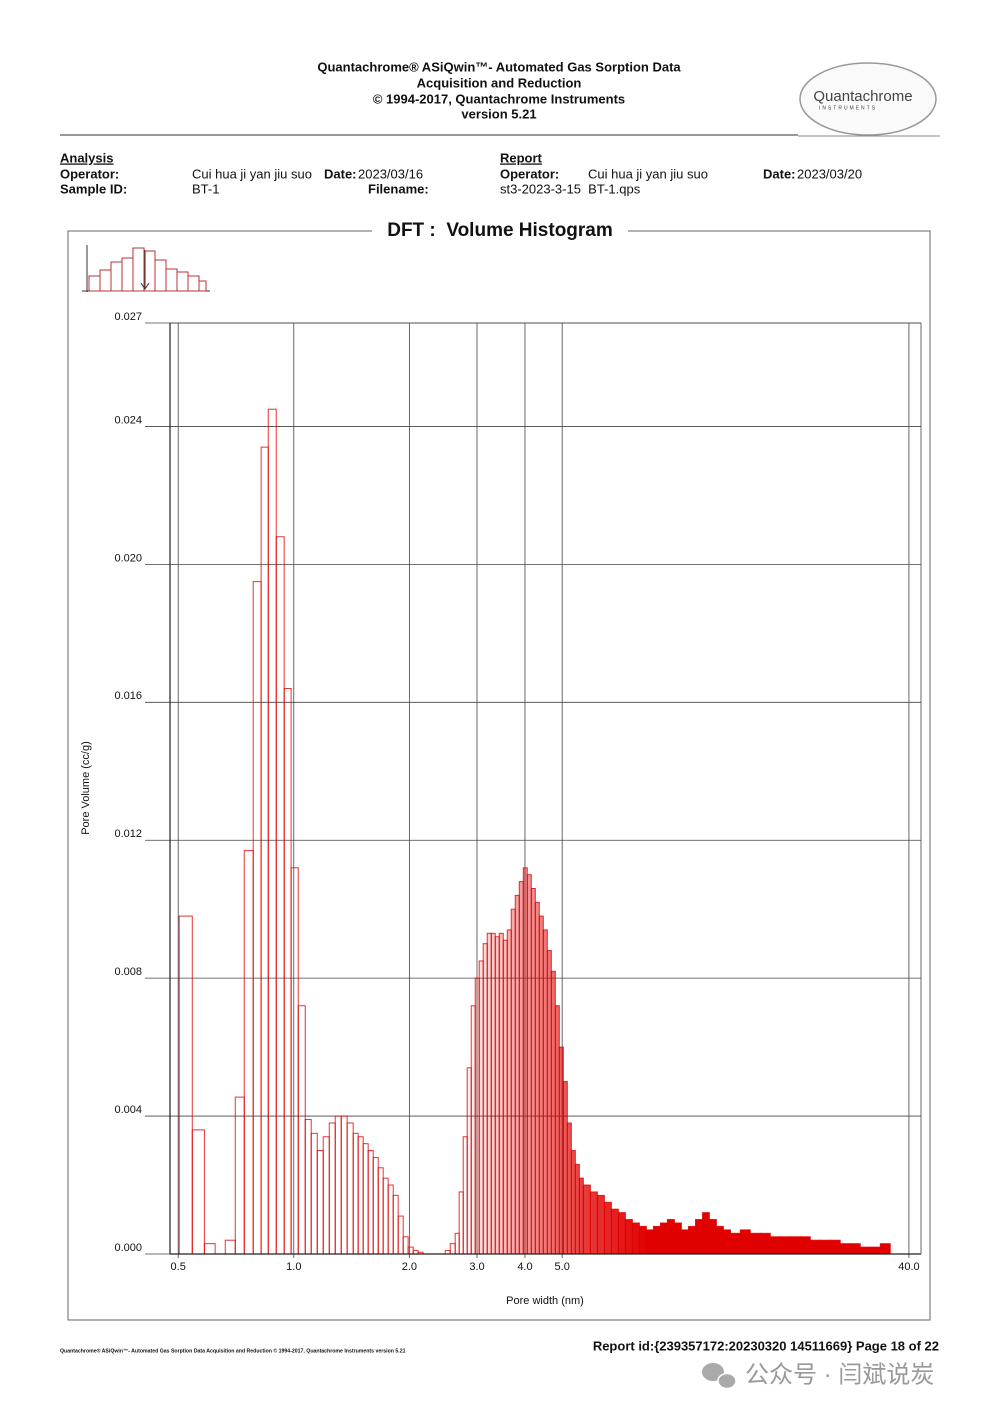 This screenshot has height=1415, width=1000. What do you see at coordinates (390, 173) in the screenshot?
I see `value: 2023/03/16` at bounding box center [390, 173].